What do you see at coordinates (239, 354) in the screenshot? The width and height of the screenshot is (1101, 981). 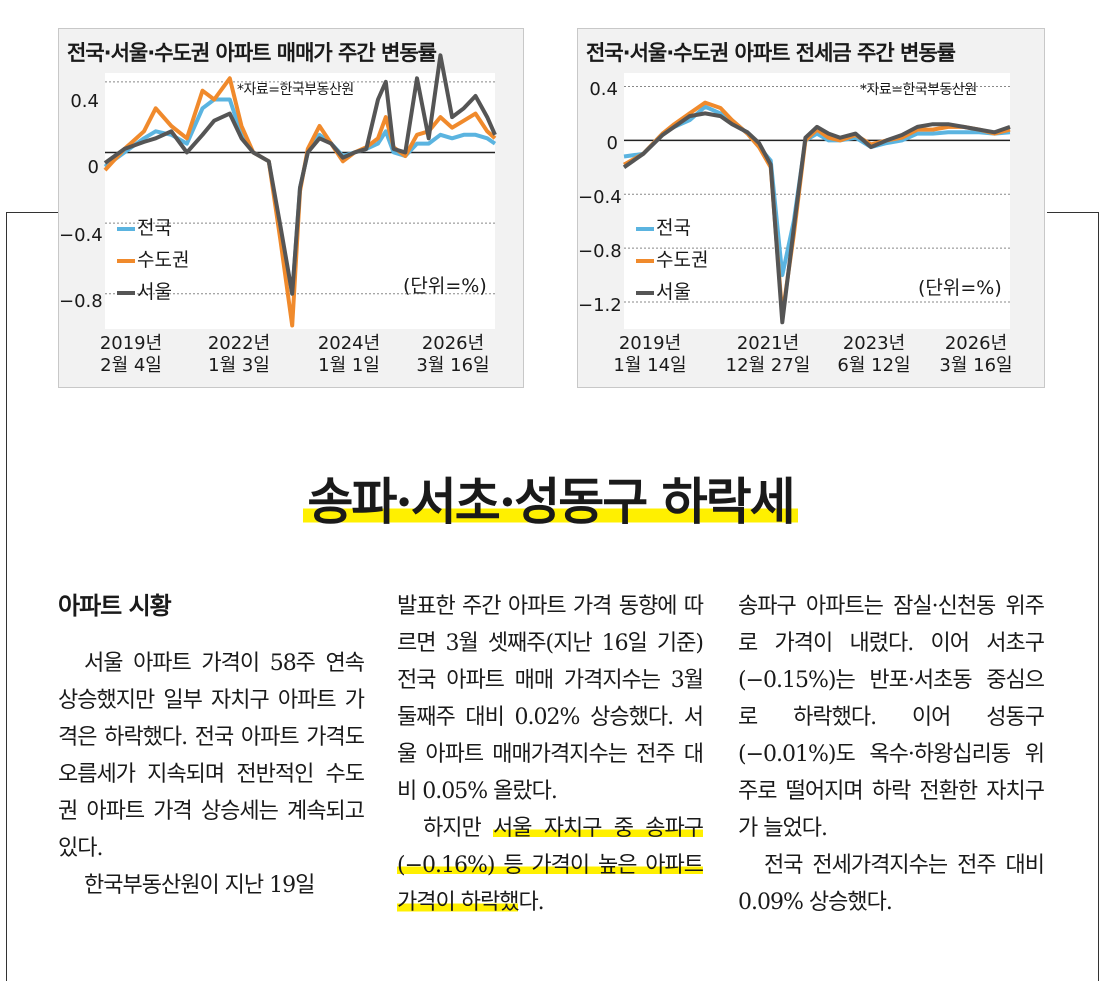 I see `x-tick: 2022년 1월 3일` at bounding box center [239, 354].